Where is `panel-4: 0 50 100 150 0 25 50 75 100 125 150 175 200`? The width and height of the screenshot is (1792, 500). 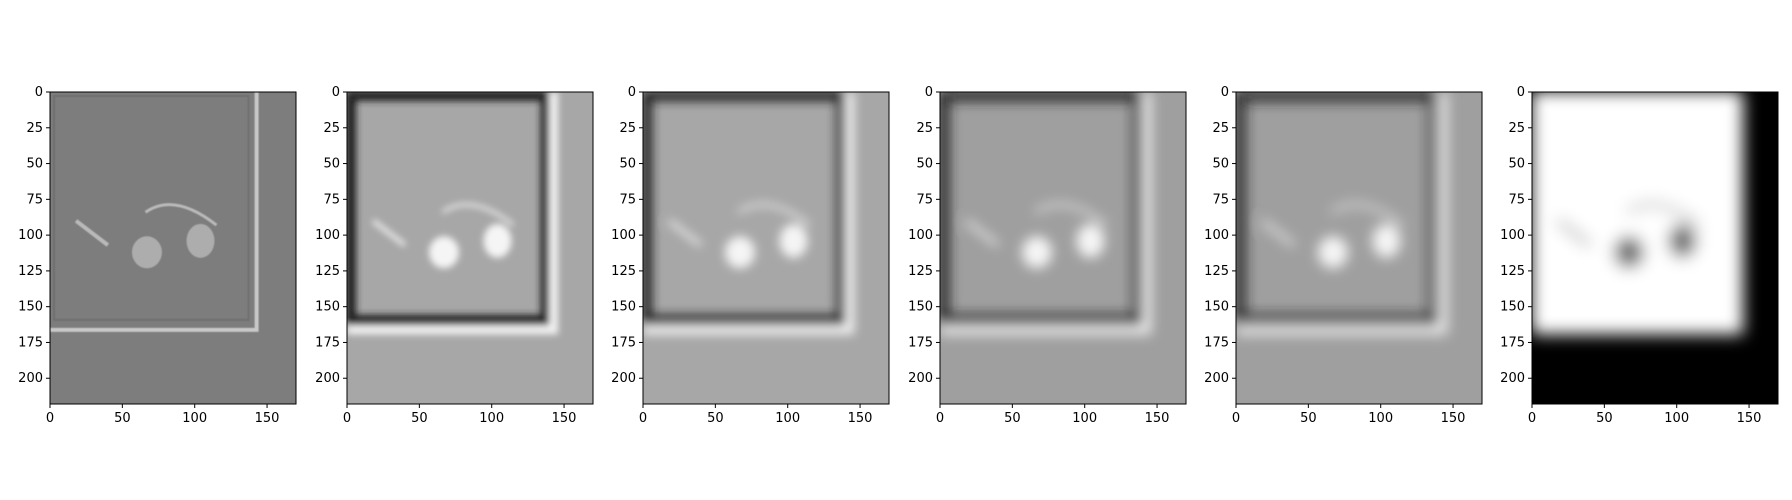
panel-4: 0 50 100 150 0 25 50 75 100 125 150 175 200 is located at coordinates (1052, 258).